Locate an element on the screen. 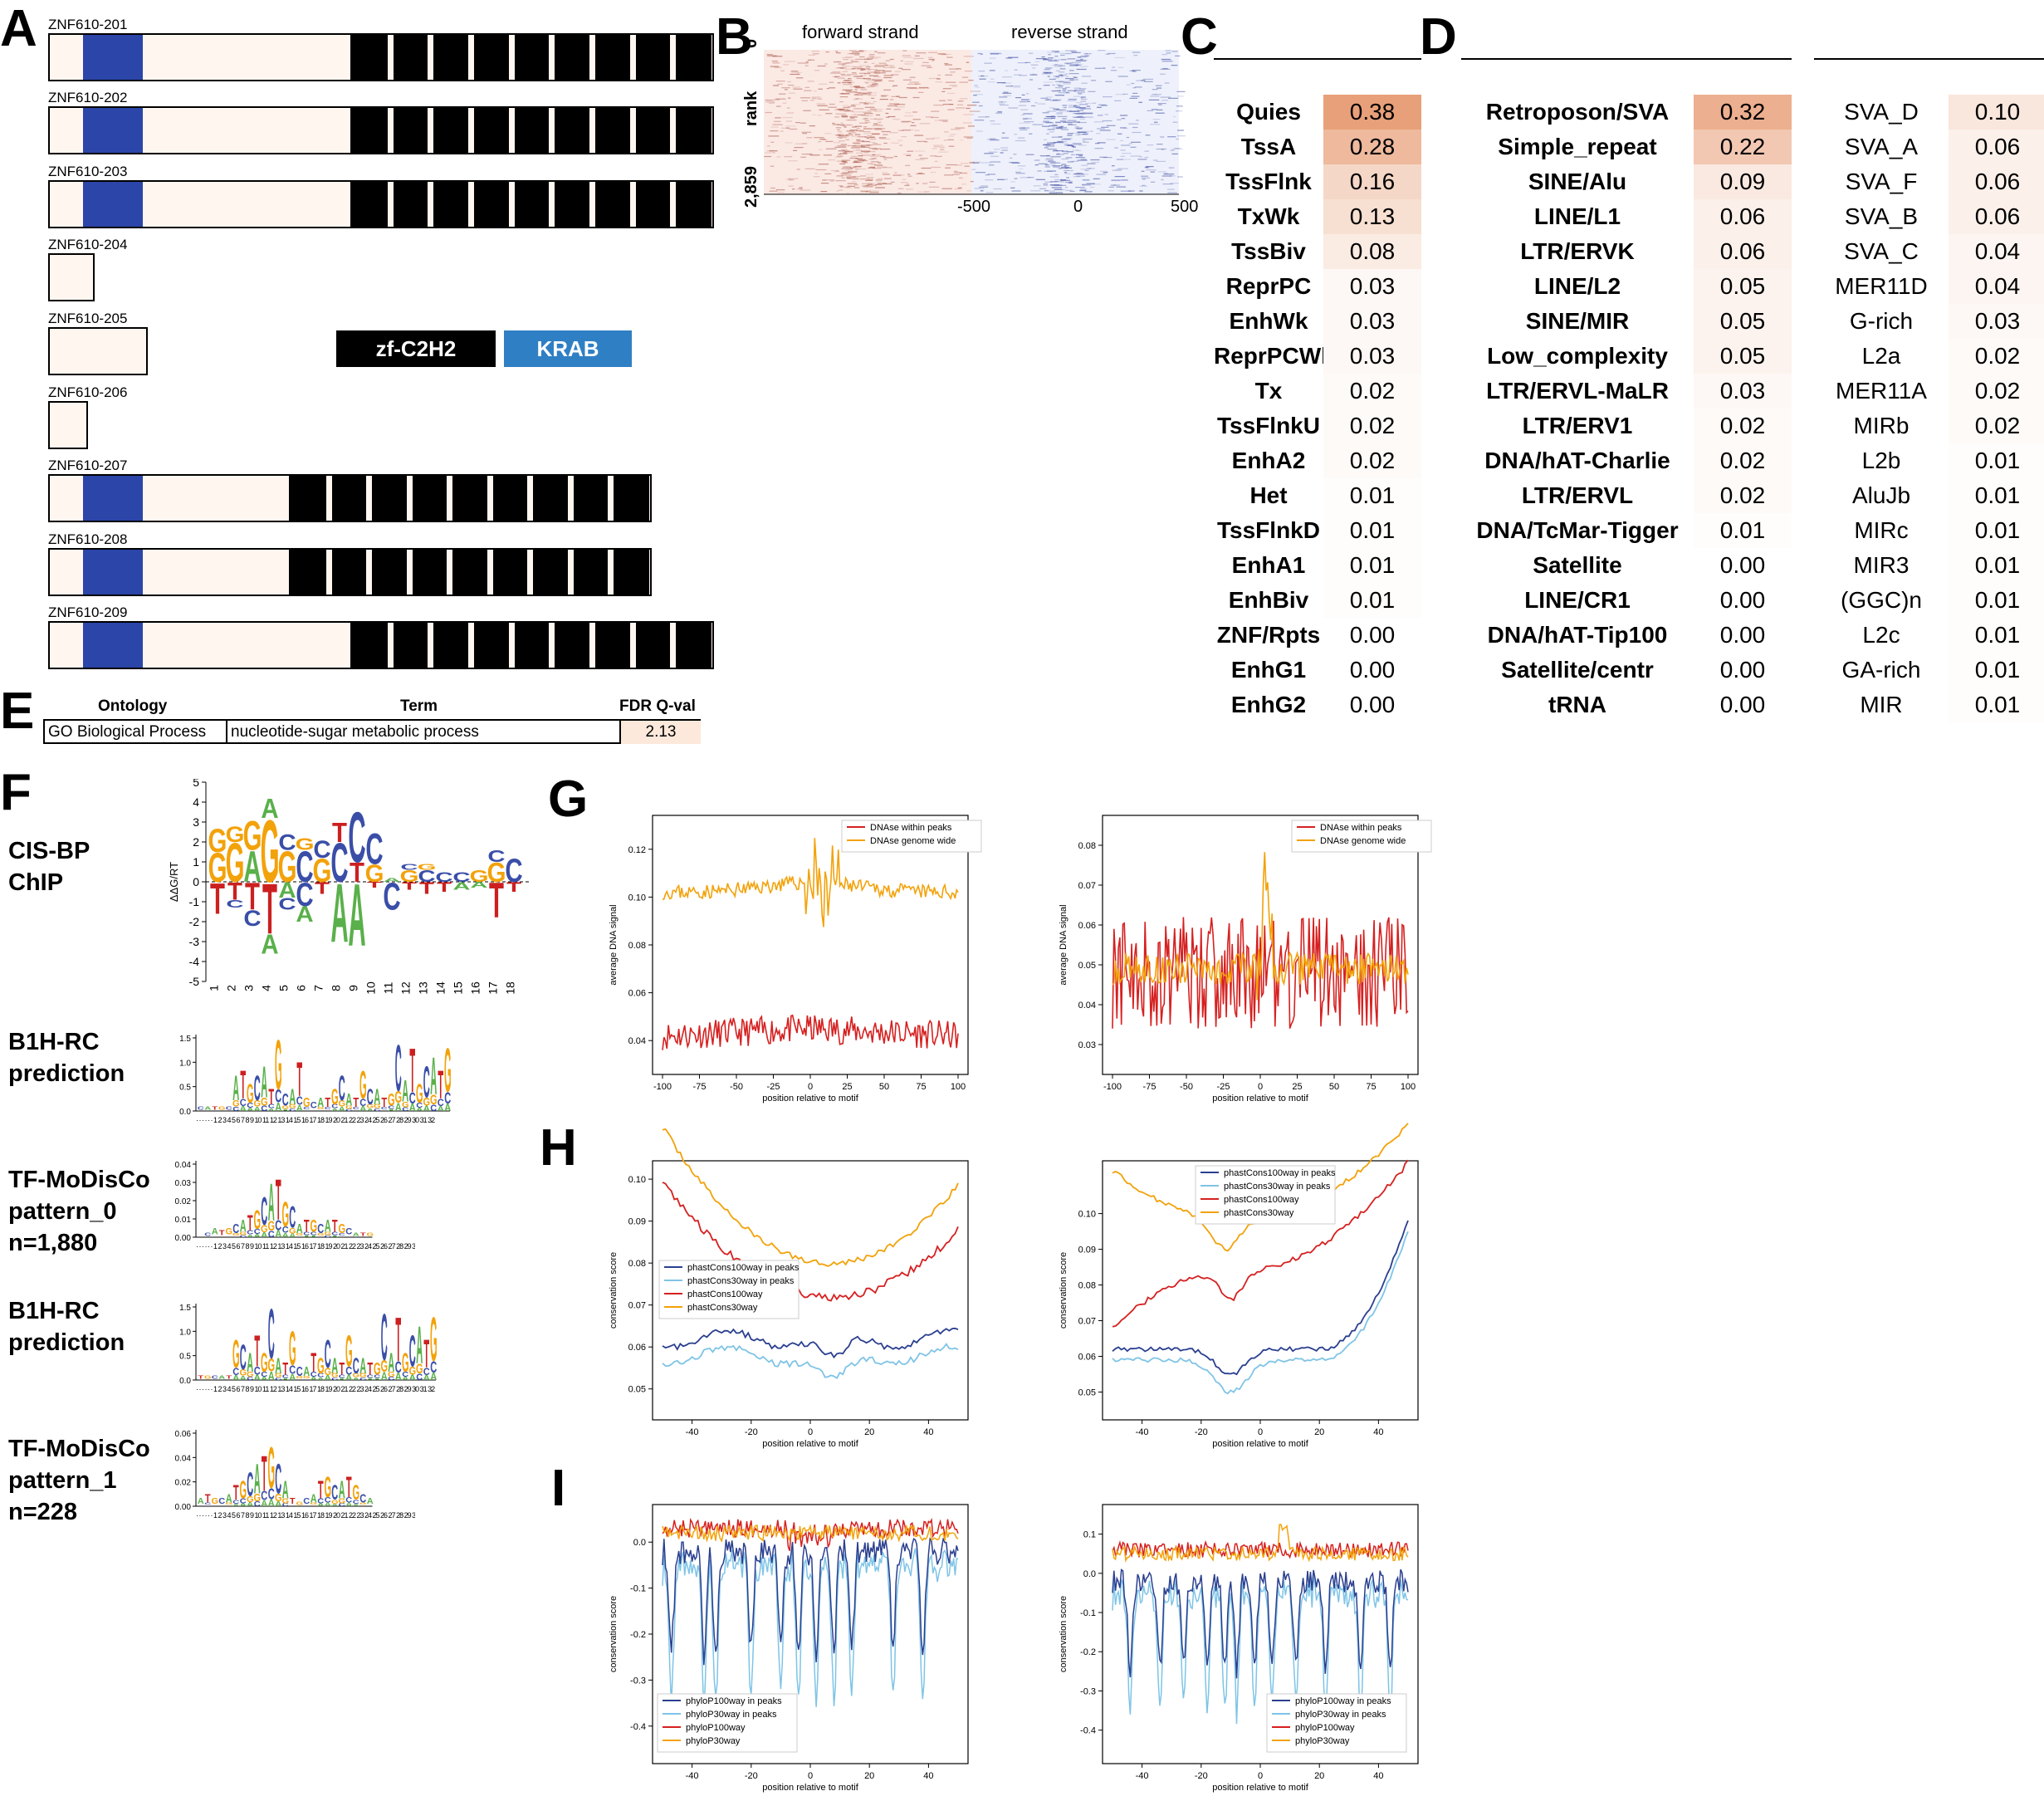  table-row-value: 0.00 is located at coordinates (1743, 600).